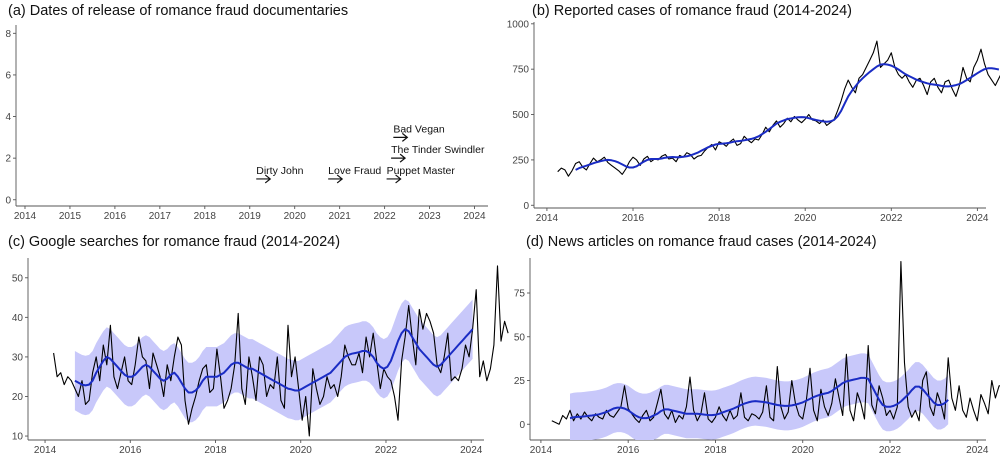  Describe the element at coordinates (547, 218) in the screenshot. I see `panel-b-x-tick-label: 2014` at that location.